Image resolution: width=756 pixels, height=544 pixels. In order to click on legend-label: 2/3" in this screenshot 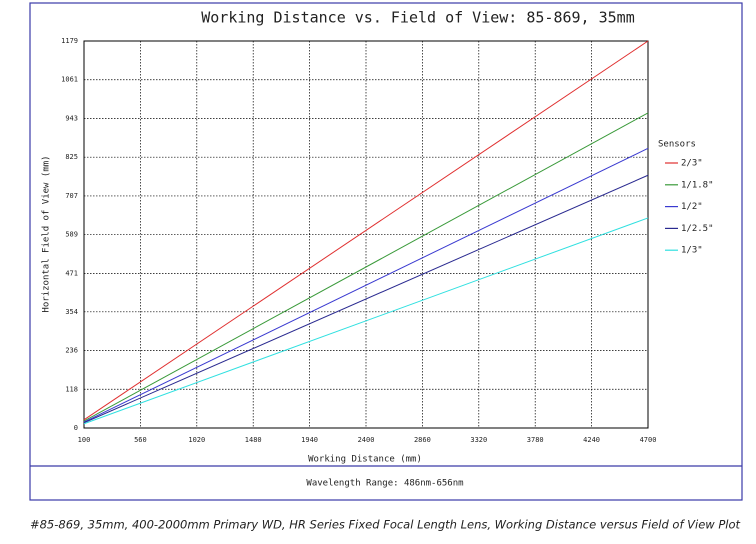, I will do `click(692, 164)`.